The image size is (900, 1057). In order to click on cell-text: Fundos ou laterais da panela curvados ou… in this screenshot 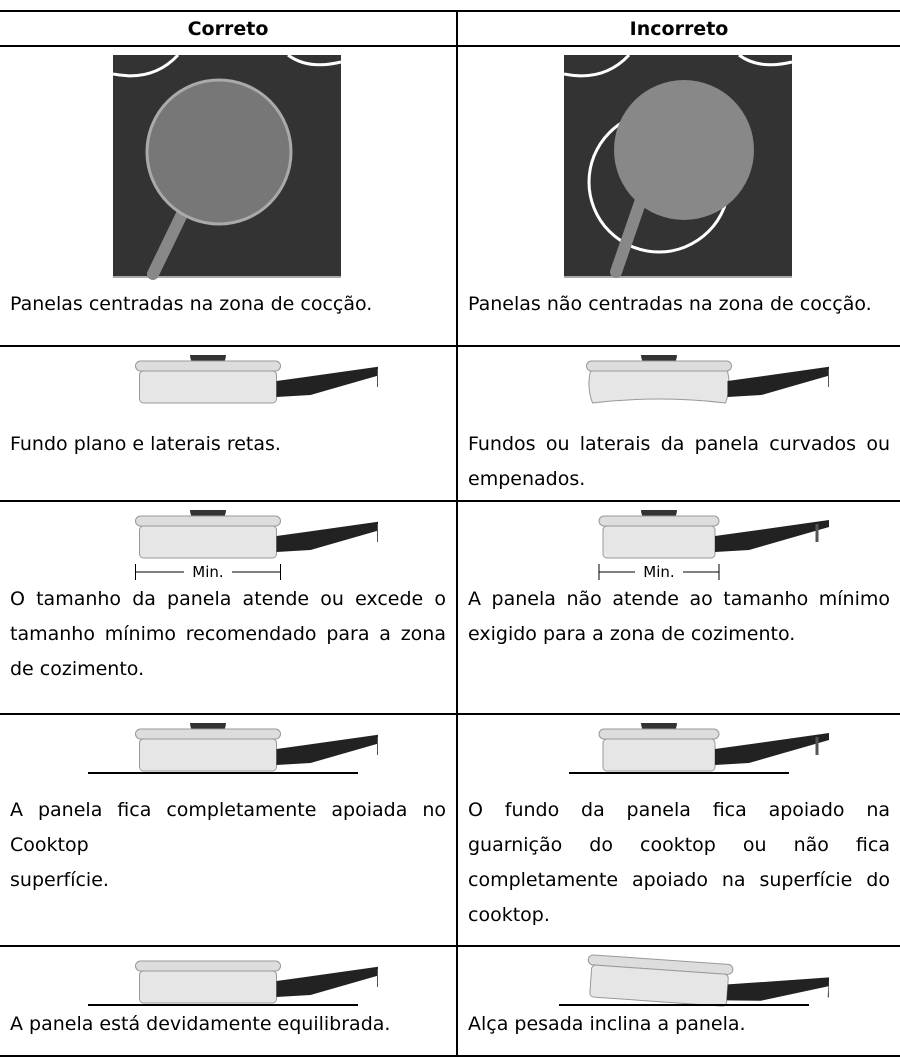, I will do `click(679, 461)`.